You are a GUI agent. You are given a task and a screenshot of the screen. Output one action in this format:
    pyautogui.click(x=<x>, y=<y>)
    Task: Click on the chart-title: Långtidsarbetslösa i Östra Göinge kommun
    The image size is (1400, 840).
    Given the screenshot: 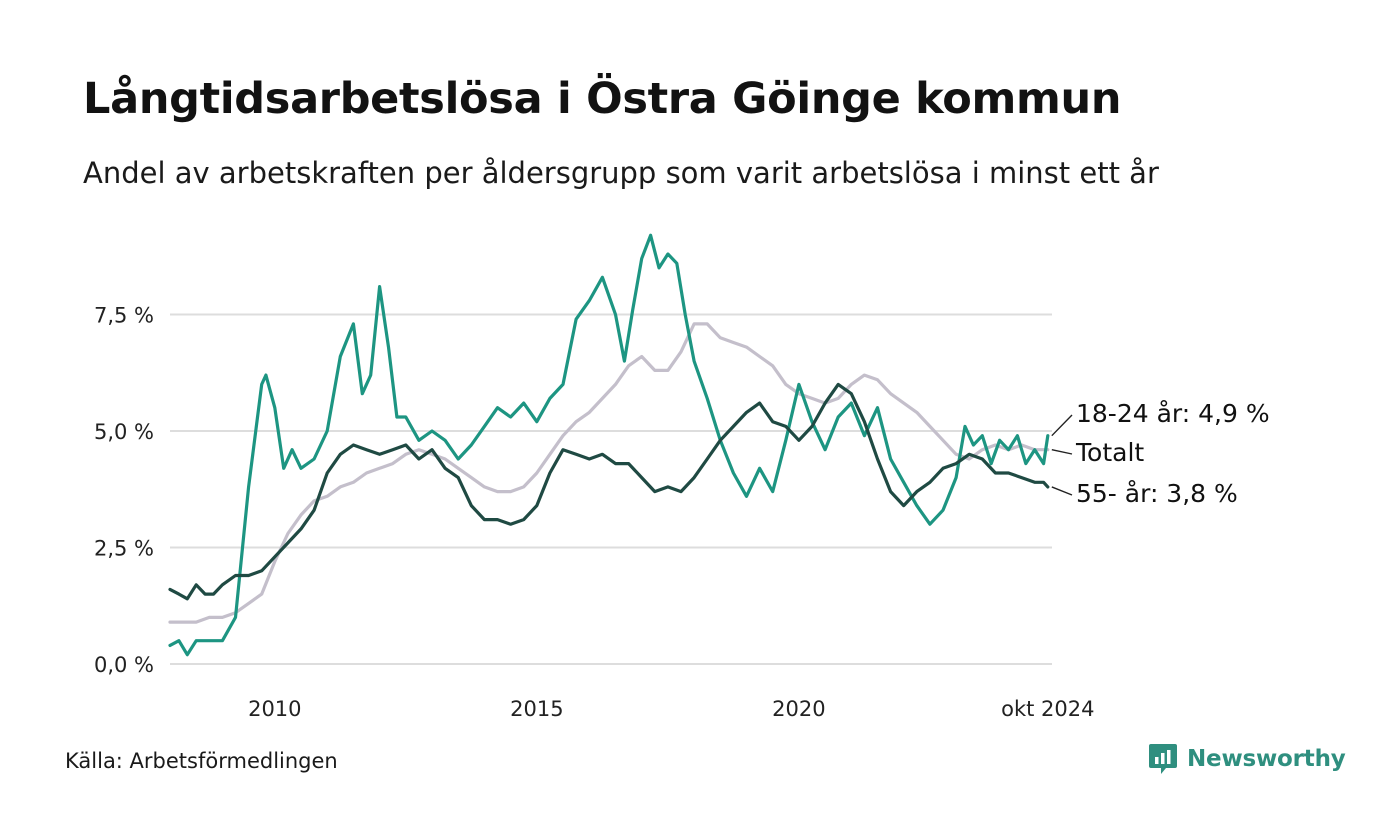 What is the action you would take?
    pyautogui.click(x=602, y=99)
    